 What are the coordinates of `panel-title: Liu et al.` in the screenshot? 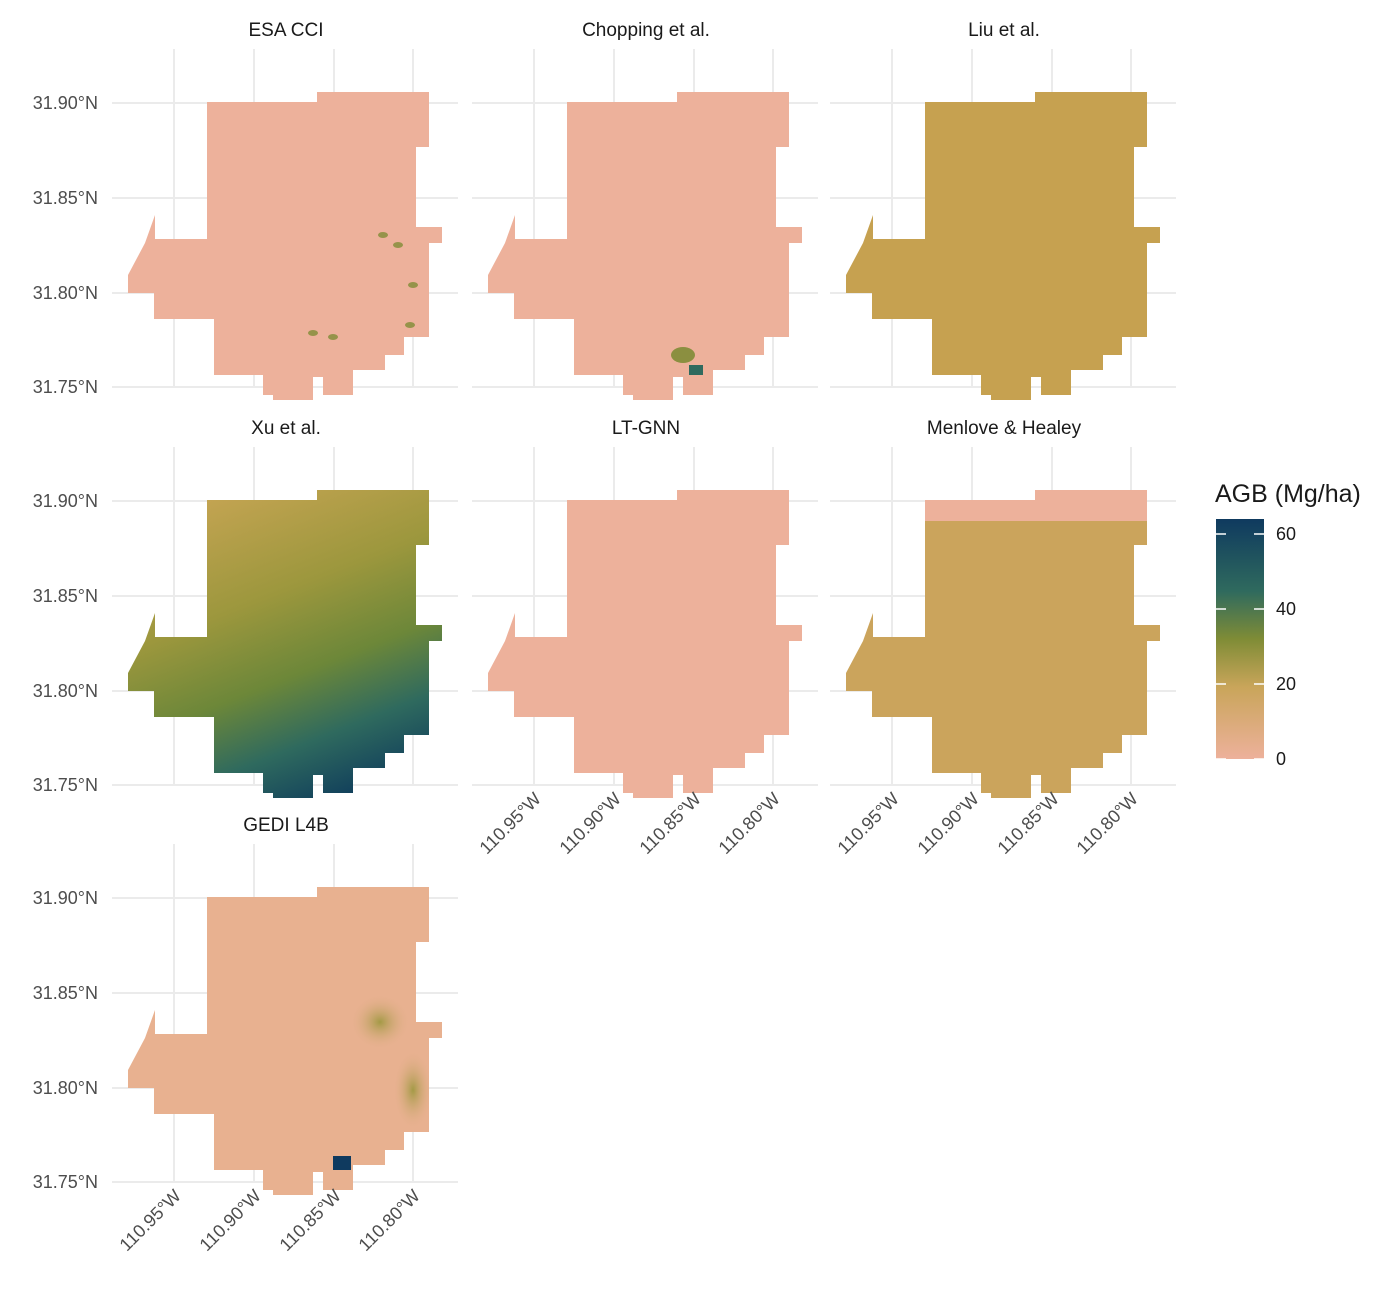 It's located at (1004, 30).